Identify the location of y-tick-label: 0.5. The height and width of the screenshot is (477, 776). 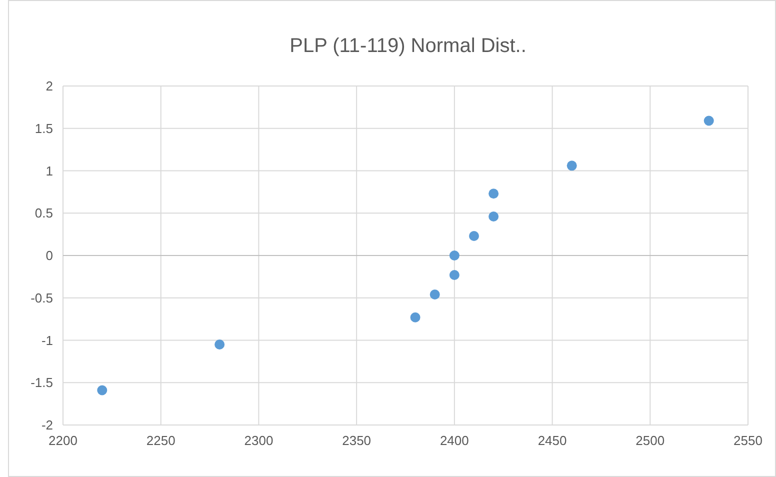
(43, 213).